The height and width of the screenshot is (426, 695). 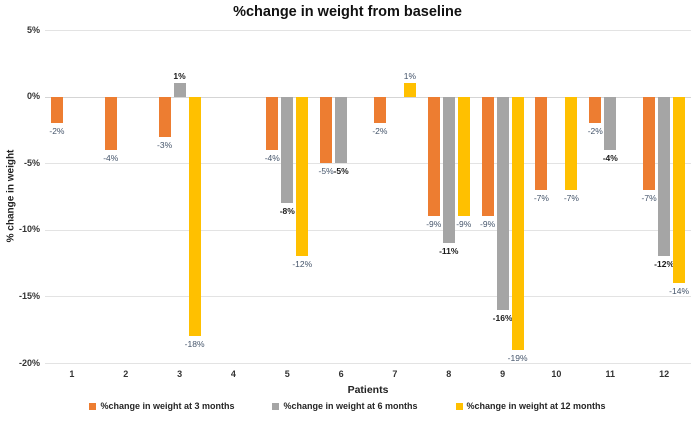 I want to click on x-tick-label-9: 9, so click(x=503, y=374).